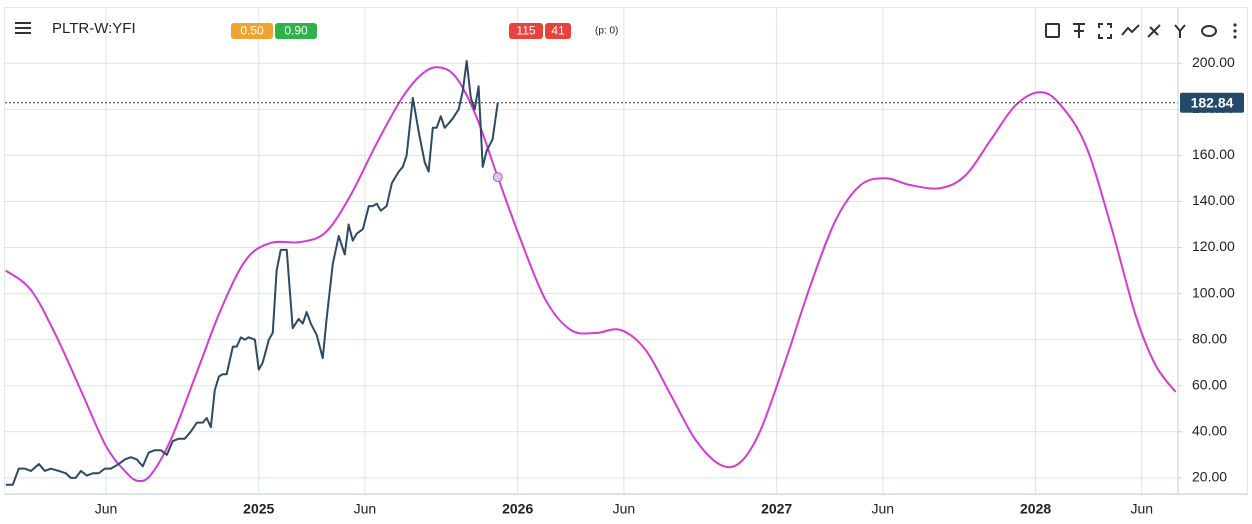  What do you see at coordinates (1079, 30) in the screenshot?
I see `pin-icon` at bounding box center [1079, 30].